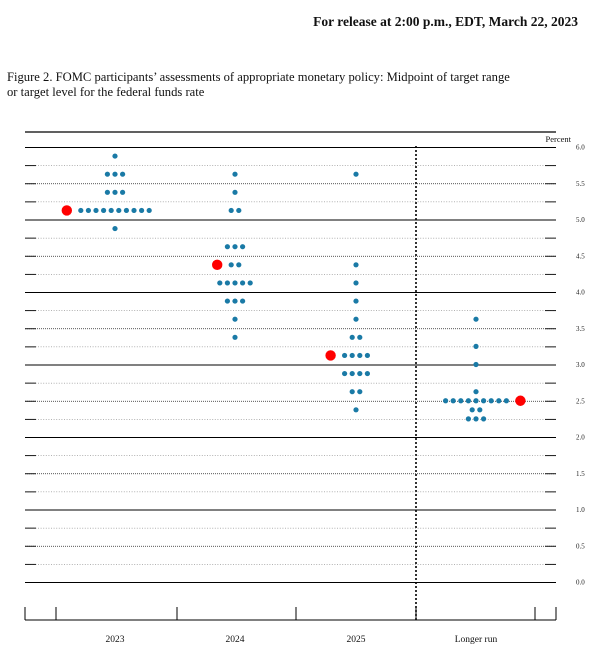 Image resolution: width=611 pixels, height=663 pixels. I want to click on y-tick-label: 0.5, so click(580, 546).